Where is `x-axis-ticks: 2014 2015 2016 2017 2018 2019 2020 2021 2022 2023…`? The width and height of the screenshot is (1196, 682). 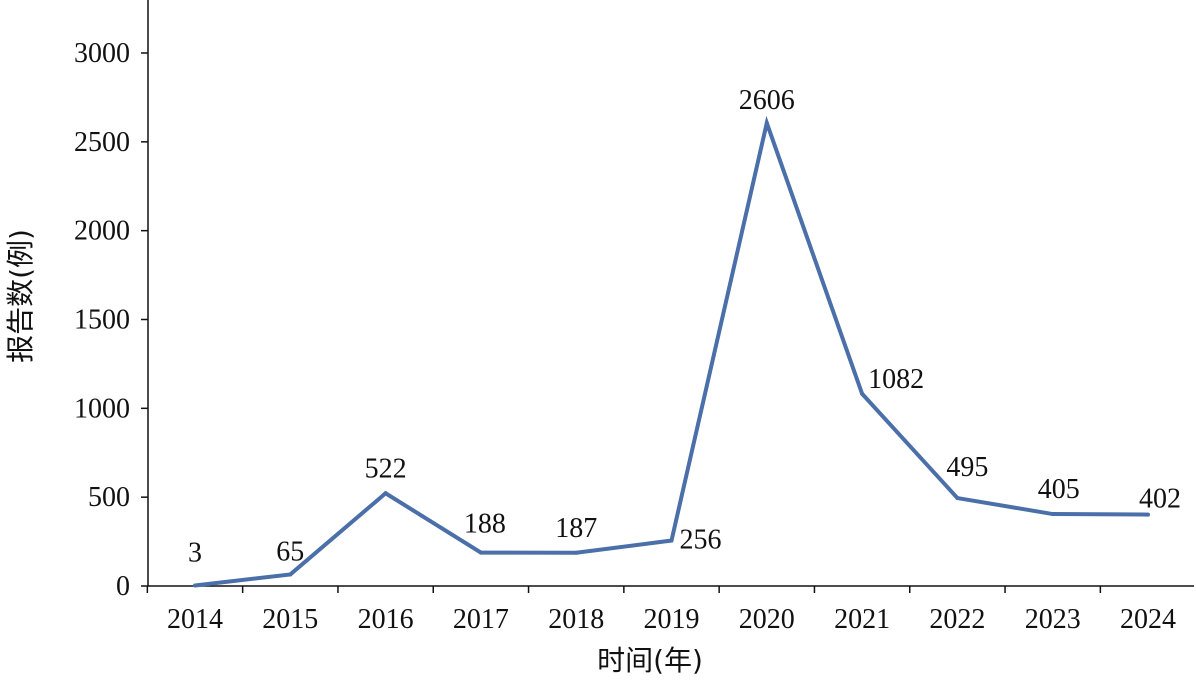
x-axis-ticks: 2014 2015 2016 2017 2018 2019 2020 2021 2022 2023… is located at coordinates (661, 610).